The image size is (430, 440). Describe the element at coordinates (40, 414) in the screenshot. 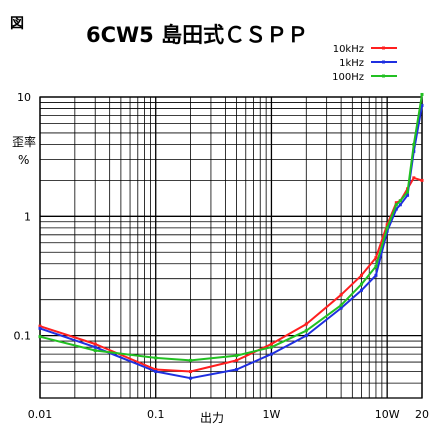

I see `x-tick-label: 0.01` at that location.